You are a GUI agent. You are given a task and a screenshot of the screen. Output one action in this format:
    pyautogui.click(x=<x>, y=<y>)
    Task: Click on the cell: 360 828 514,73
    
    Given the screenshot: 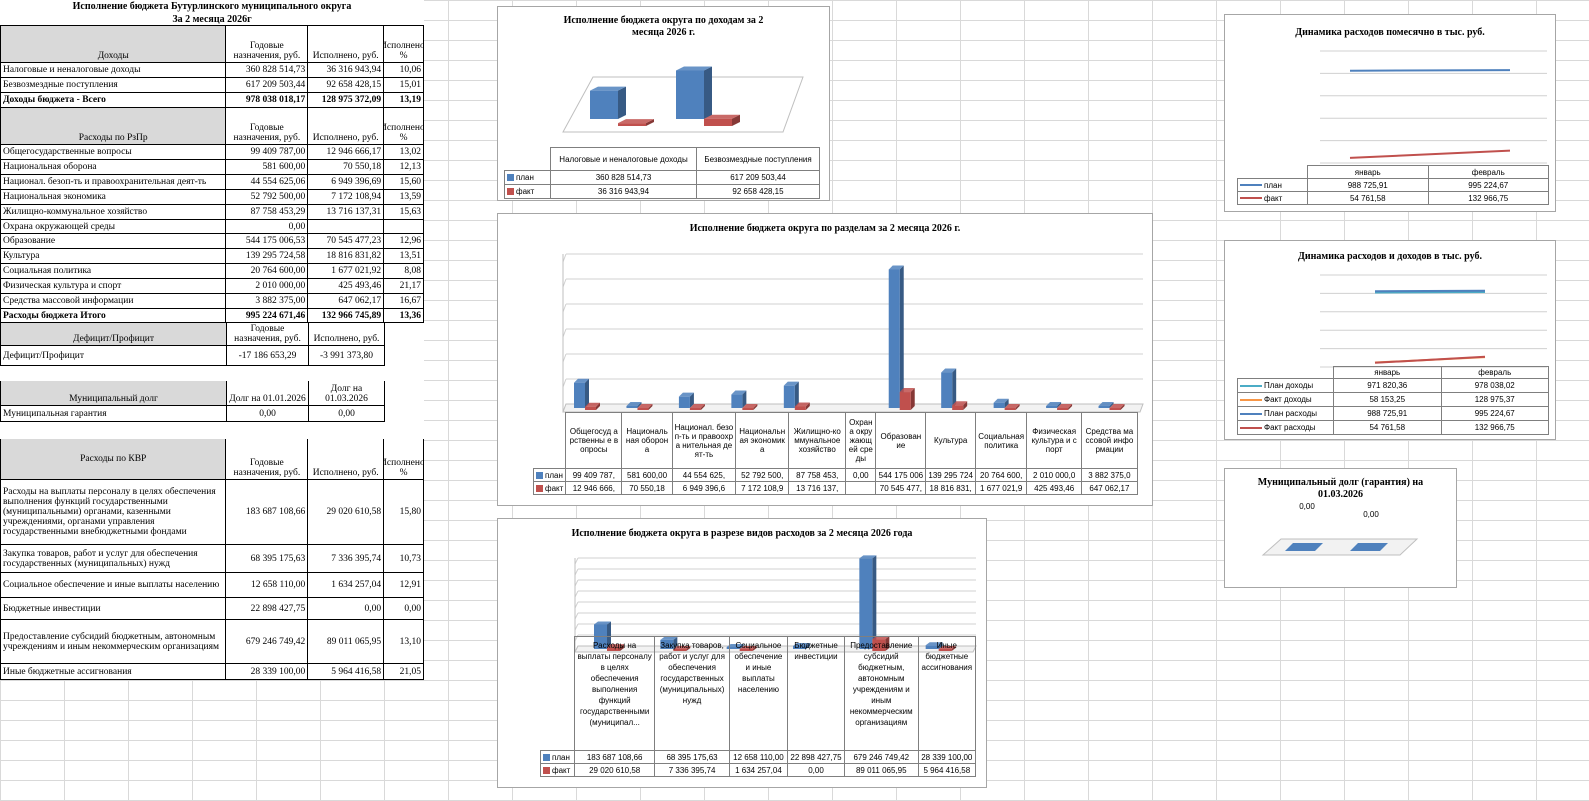 What is the action you would take?
    pyautogui.click(x=267, y=70)
    